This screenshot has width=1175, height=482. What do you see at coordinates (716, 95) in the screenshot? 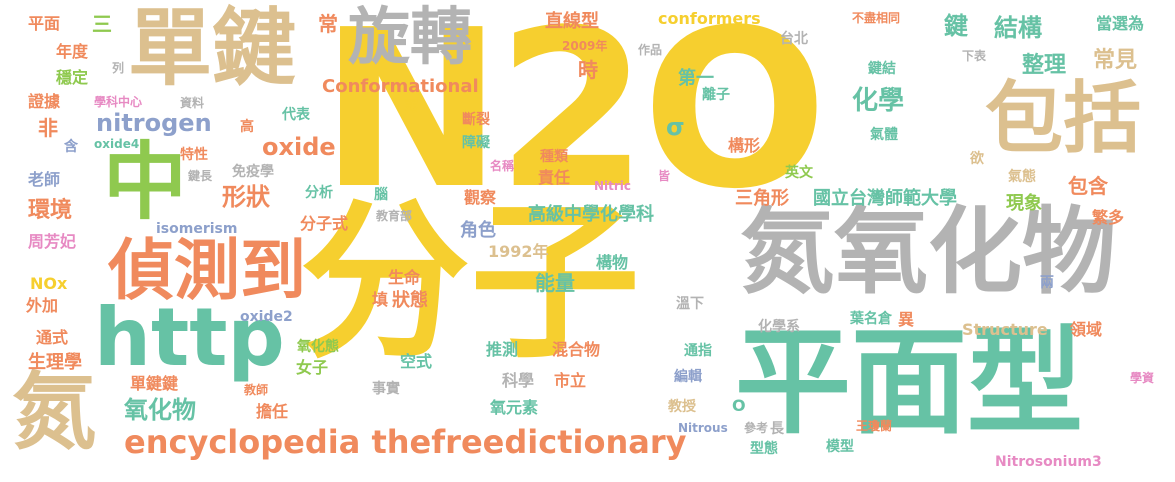
I see `word: 離子` at bounding box center [716, 95].